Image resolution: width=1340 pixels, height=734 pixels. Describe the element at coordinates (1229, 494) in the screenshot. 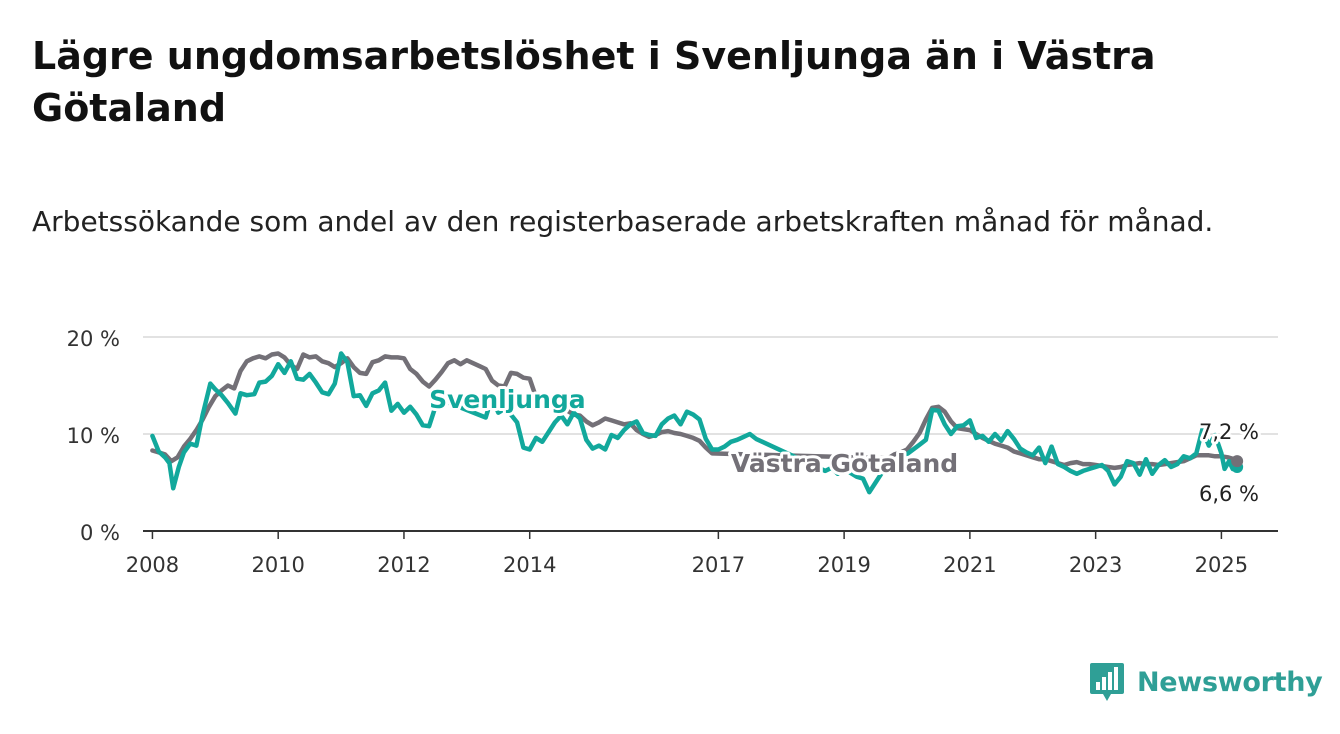

I see `end-value-label-svenljunga: 6,6 %` at that location.